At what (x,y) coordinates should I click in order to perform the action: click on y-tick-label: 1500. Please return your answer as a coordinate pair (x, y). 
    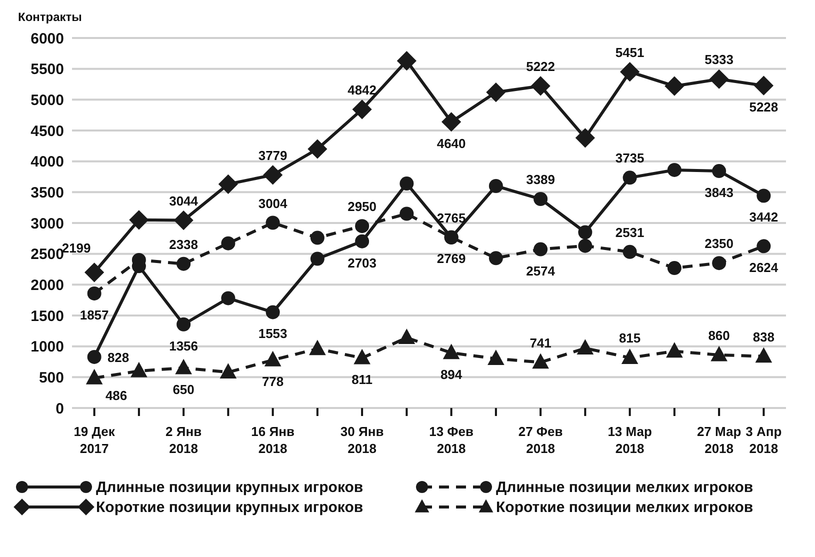
    Looking at the image, I should click on (47, 316).